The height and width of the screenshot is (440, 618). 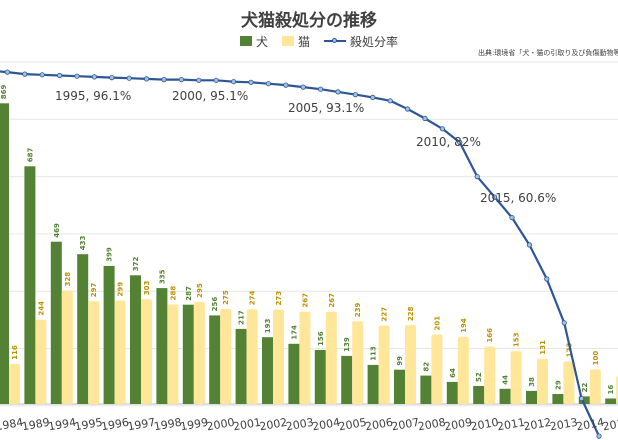 I want to click on value-label-dog: 44, so click(x=506, y=380).